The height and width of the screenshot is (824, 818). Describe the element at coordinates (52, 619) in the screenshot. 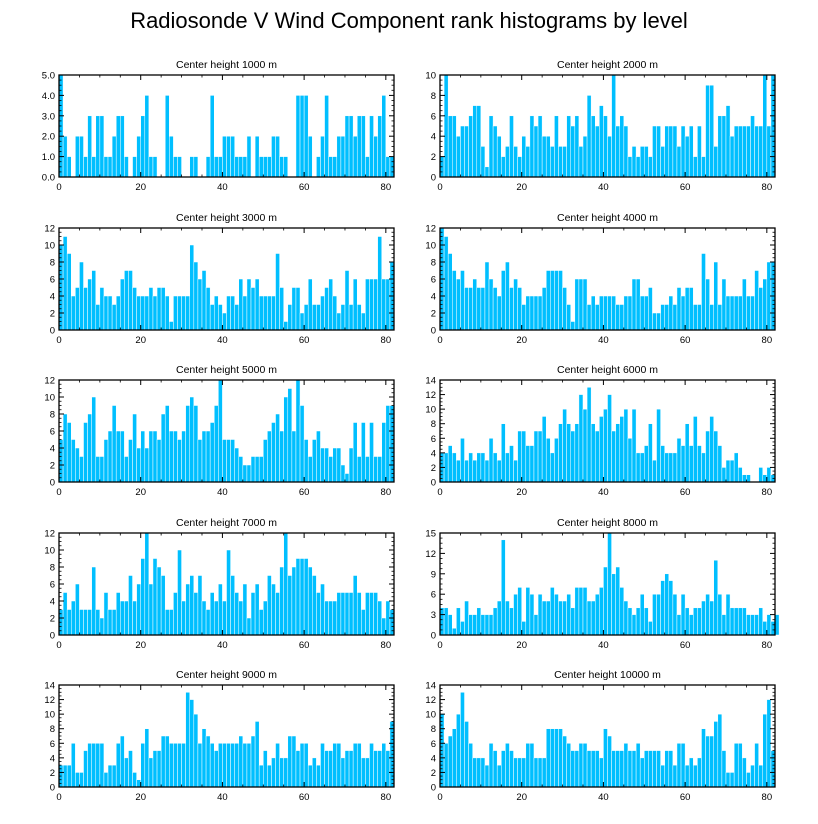

I see `y-tick-label: 2` at that location.